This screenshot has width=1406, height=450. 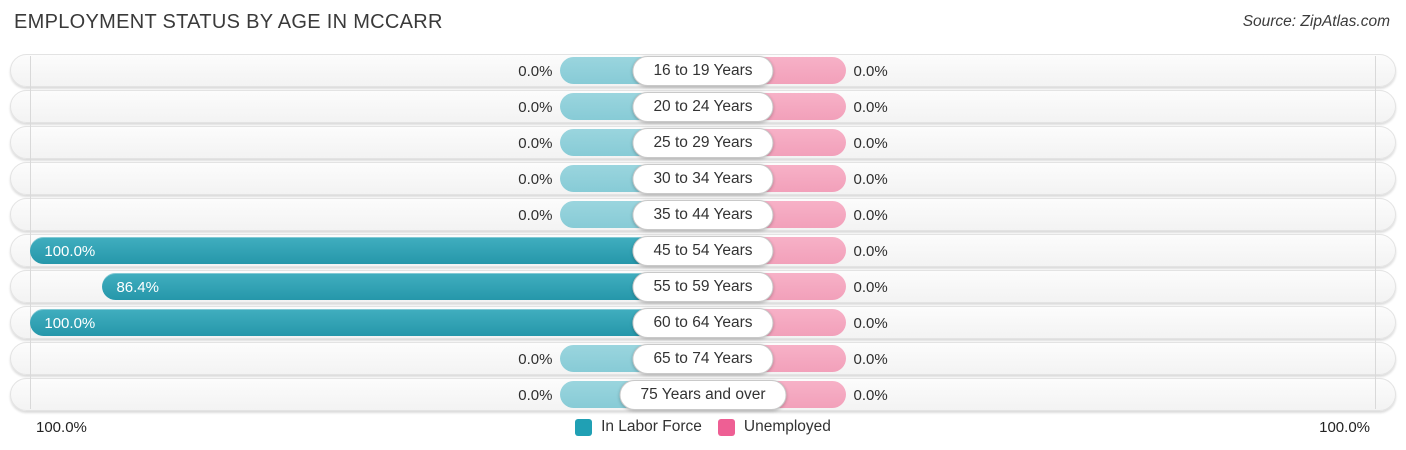 I want to click on legend-item-in-labor-force: In Labor Force, so click(x=638, y=427).